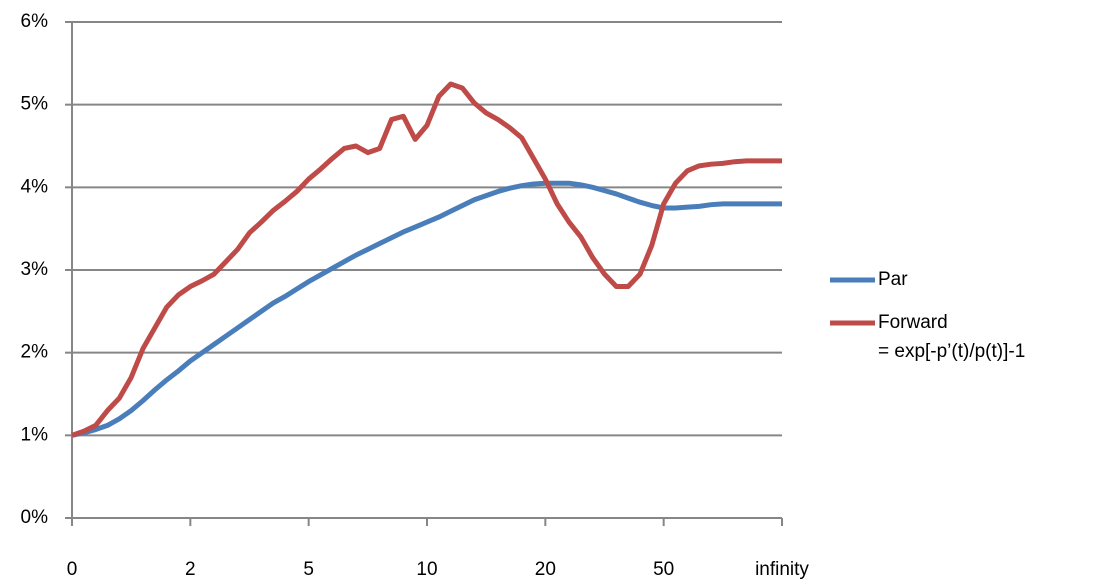 Image resolution: width=1109 pixels, height=581 pixels. I want to click on y-tick-label: 2%, so click(35, 352).